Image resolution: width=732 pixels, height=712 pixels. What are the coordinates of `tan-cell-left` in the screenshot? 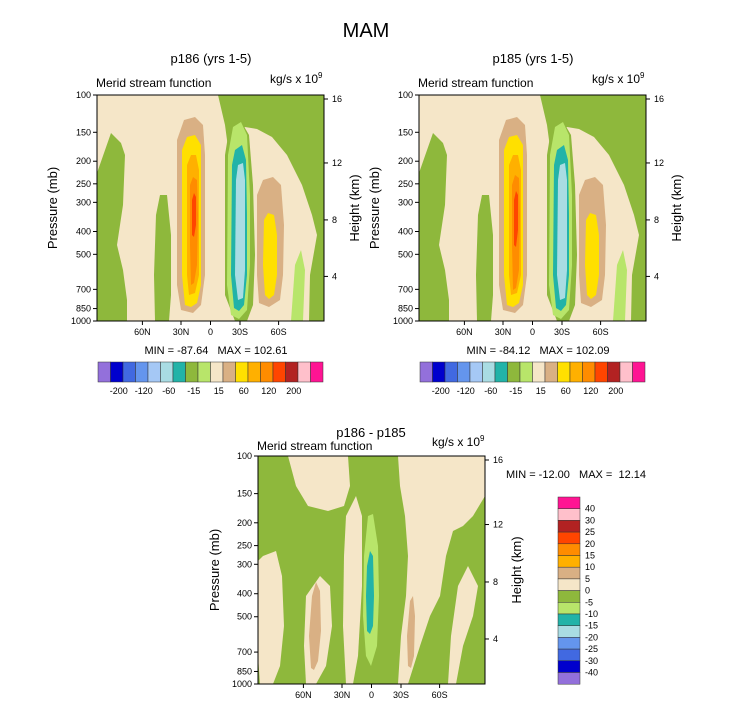 It's located at (315, 626).